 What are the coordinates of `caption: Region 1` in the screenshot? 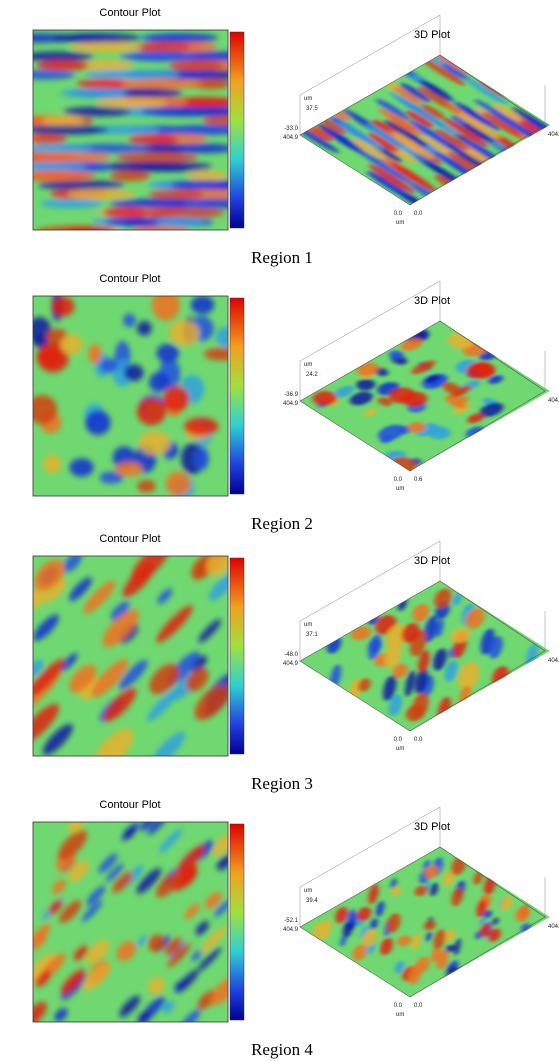 It's located at (282, 257).